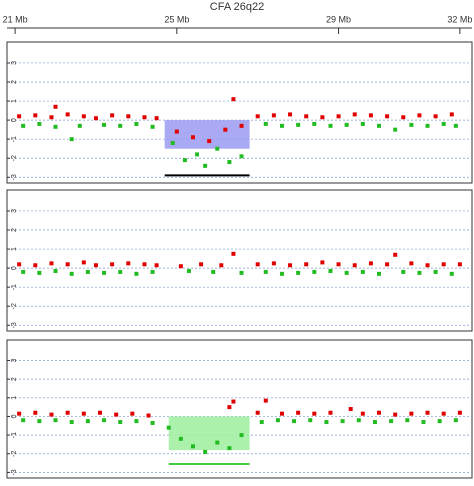 The width and height of the screenshot is (474, 486). I want to click on region, so click(207, 134).